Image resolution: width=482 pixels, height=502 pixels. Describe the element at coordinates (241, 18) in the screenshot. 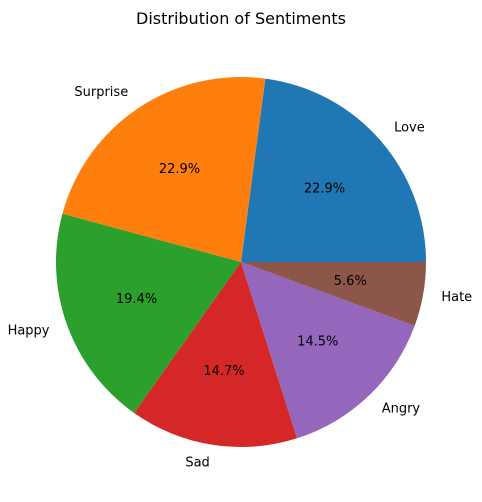

I see `chart-title: Distribution of Sentiments` at that location.